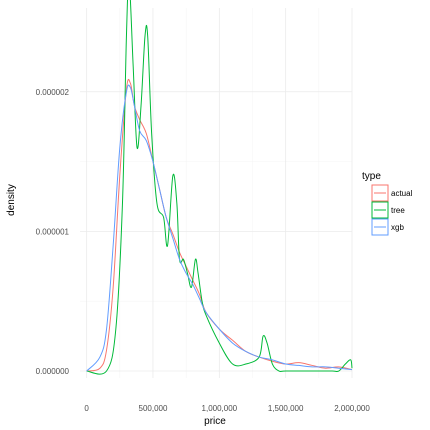 This screenshot has height=430, width=430. Describe the element at coordinates (387, 203) in the screenshot. I see `legend: type actual tree xgb` at that location.